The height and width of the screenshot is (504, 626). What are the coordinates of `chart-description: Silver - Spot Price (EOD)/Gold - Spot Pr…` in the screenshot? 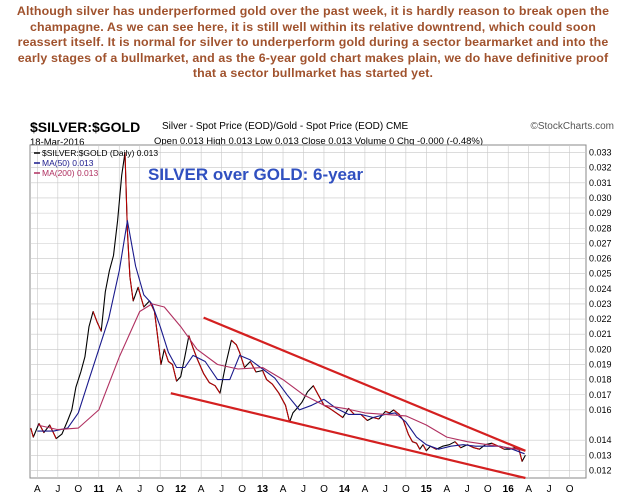 It's located at (285, 126).